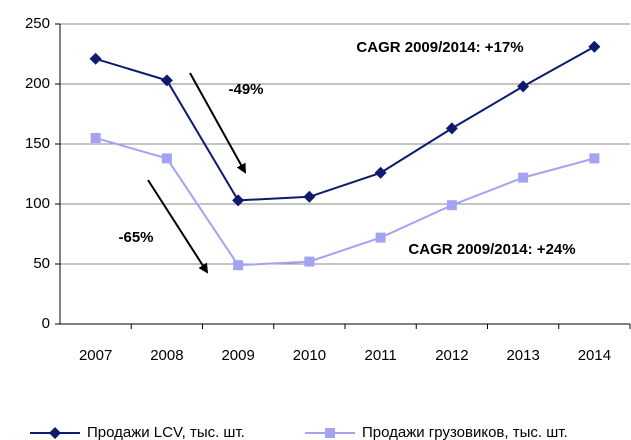 The height and width of the screenshot is (440, 631). What do you see at coordinates (37, 143) in the screenshot?
I see `y-tick-label: 150` at bounding box center [37, 143].